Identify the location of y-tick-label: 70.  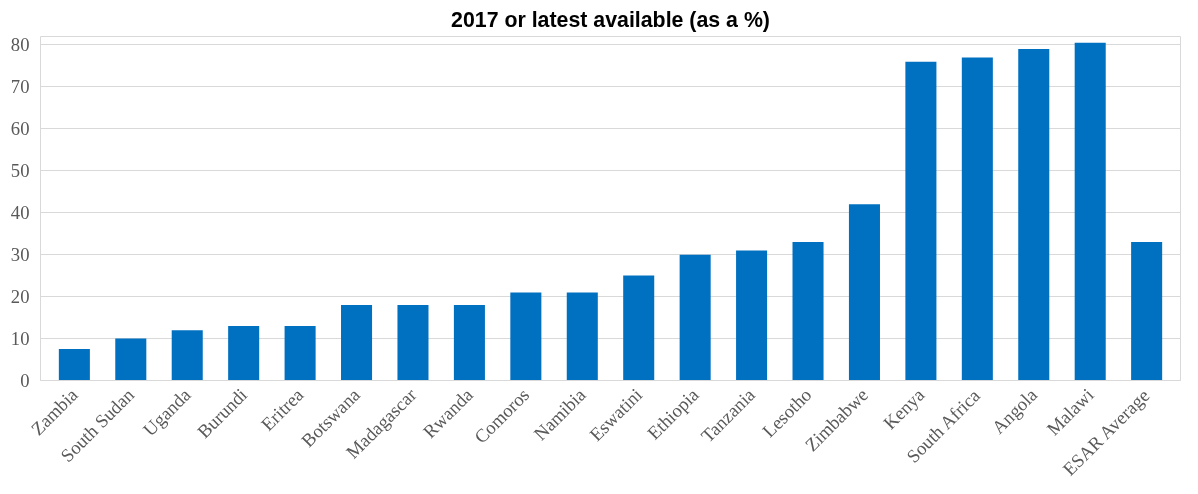
(20, 87).